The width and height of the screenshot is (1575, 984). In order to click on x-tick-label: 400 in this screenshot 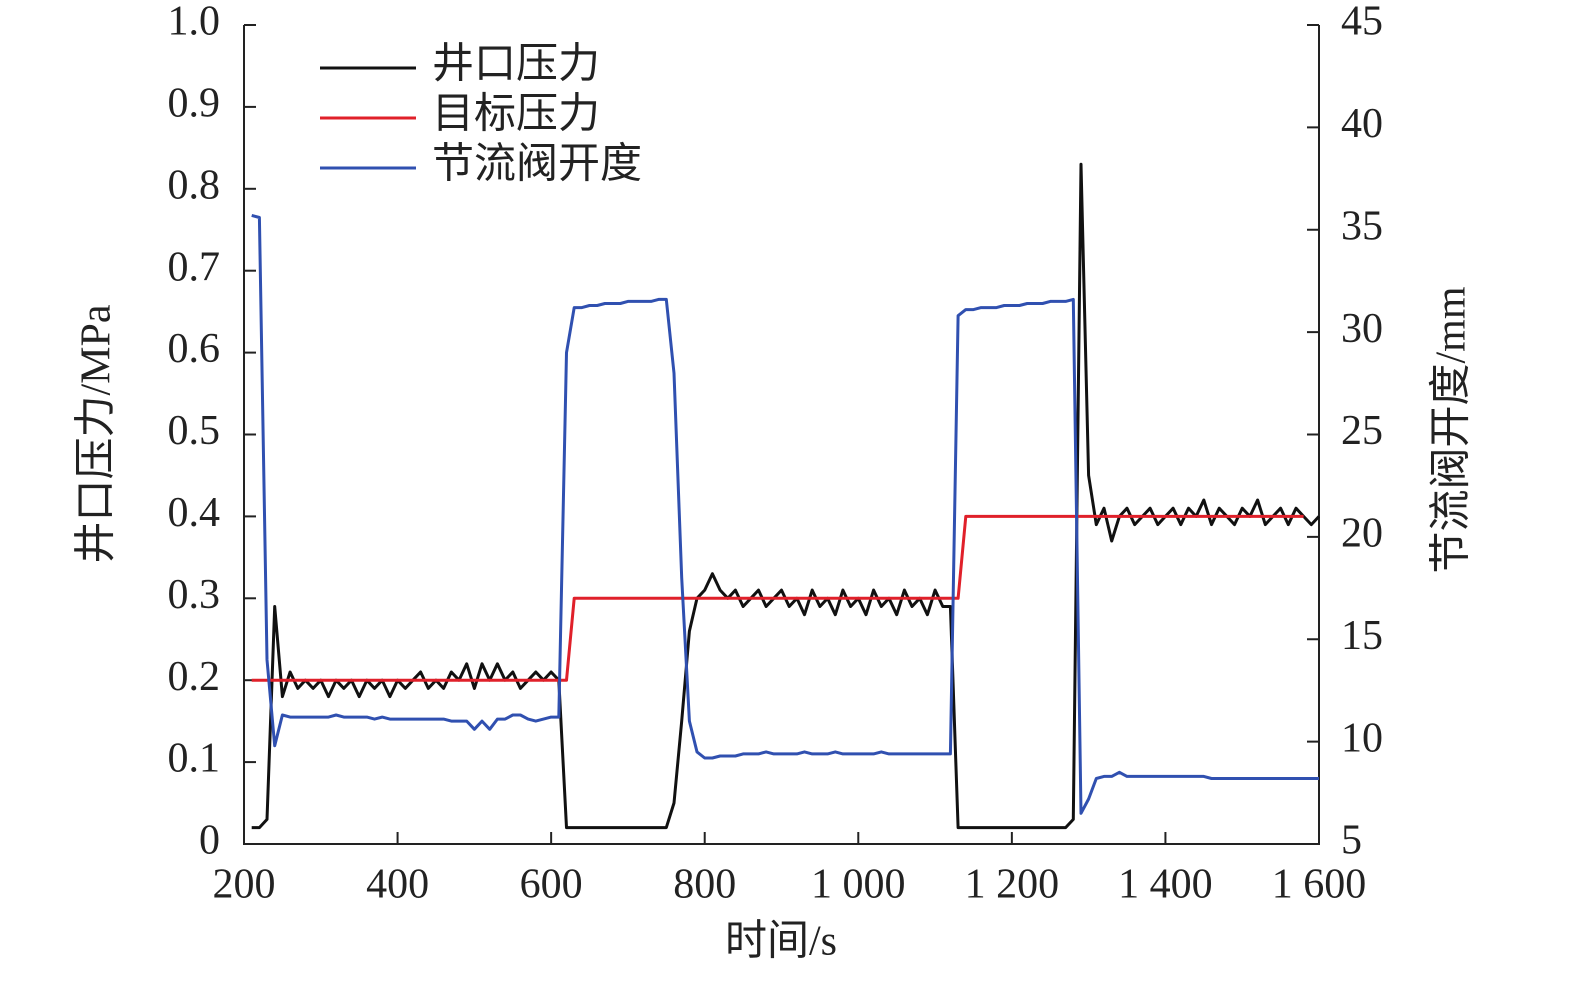, I will do `click(397, 885)`.